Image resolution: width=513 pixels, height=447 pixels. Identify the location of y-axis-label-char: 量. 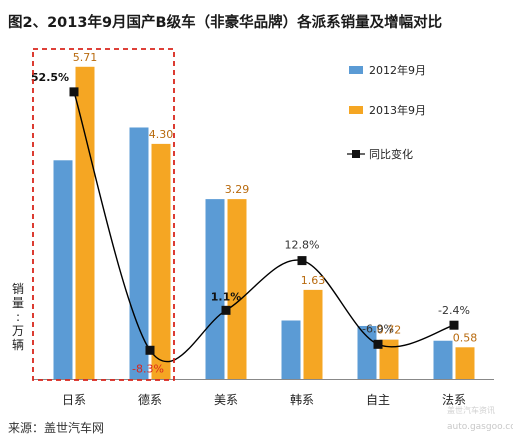
(18, 303).